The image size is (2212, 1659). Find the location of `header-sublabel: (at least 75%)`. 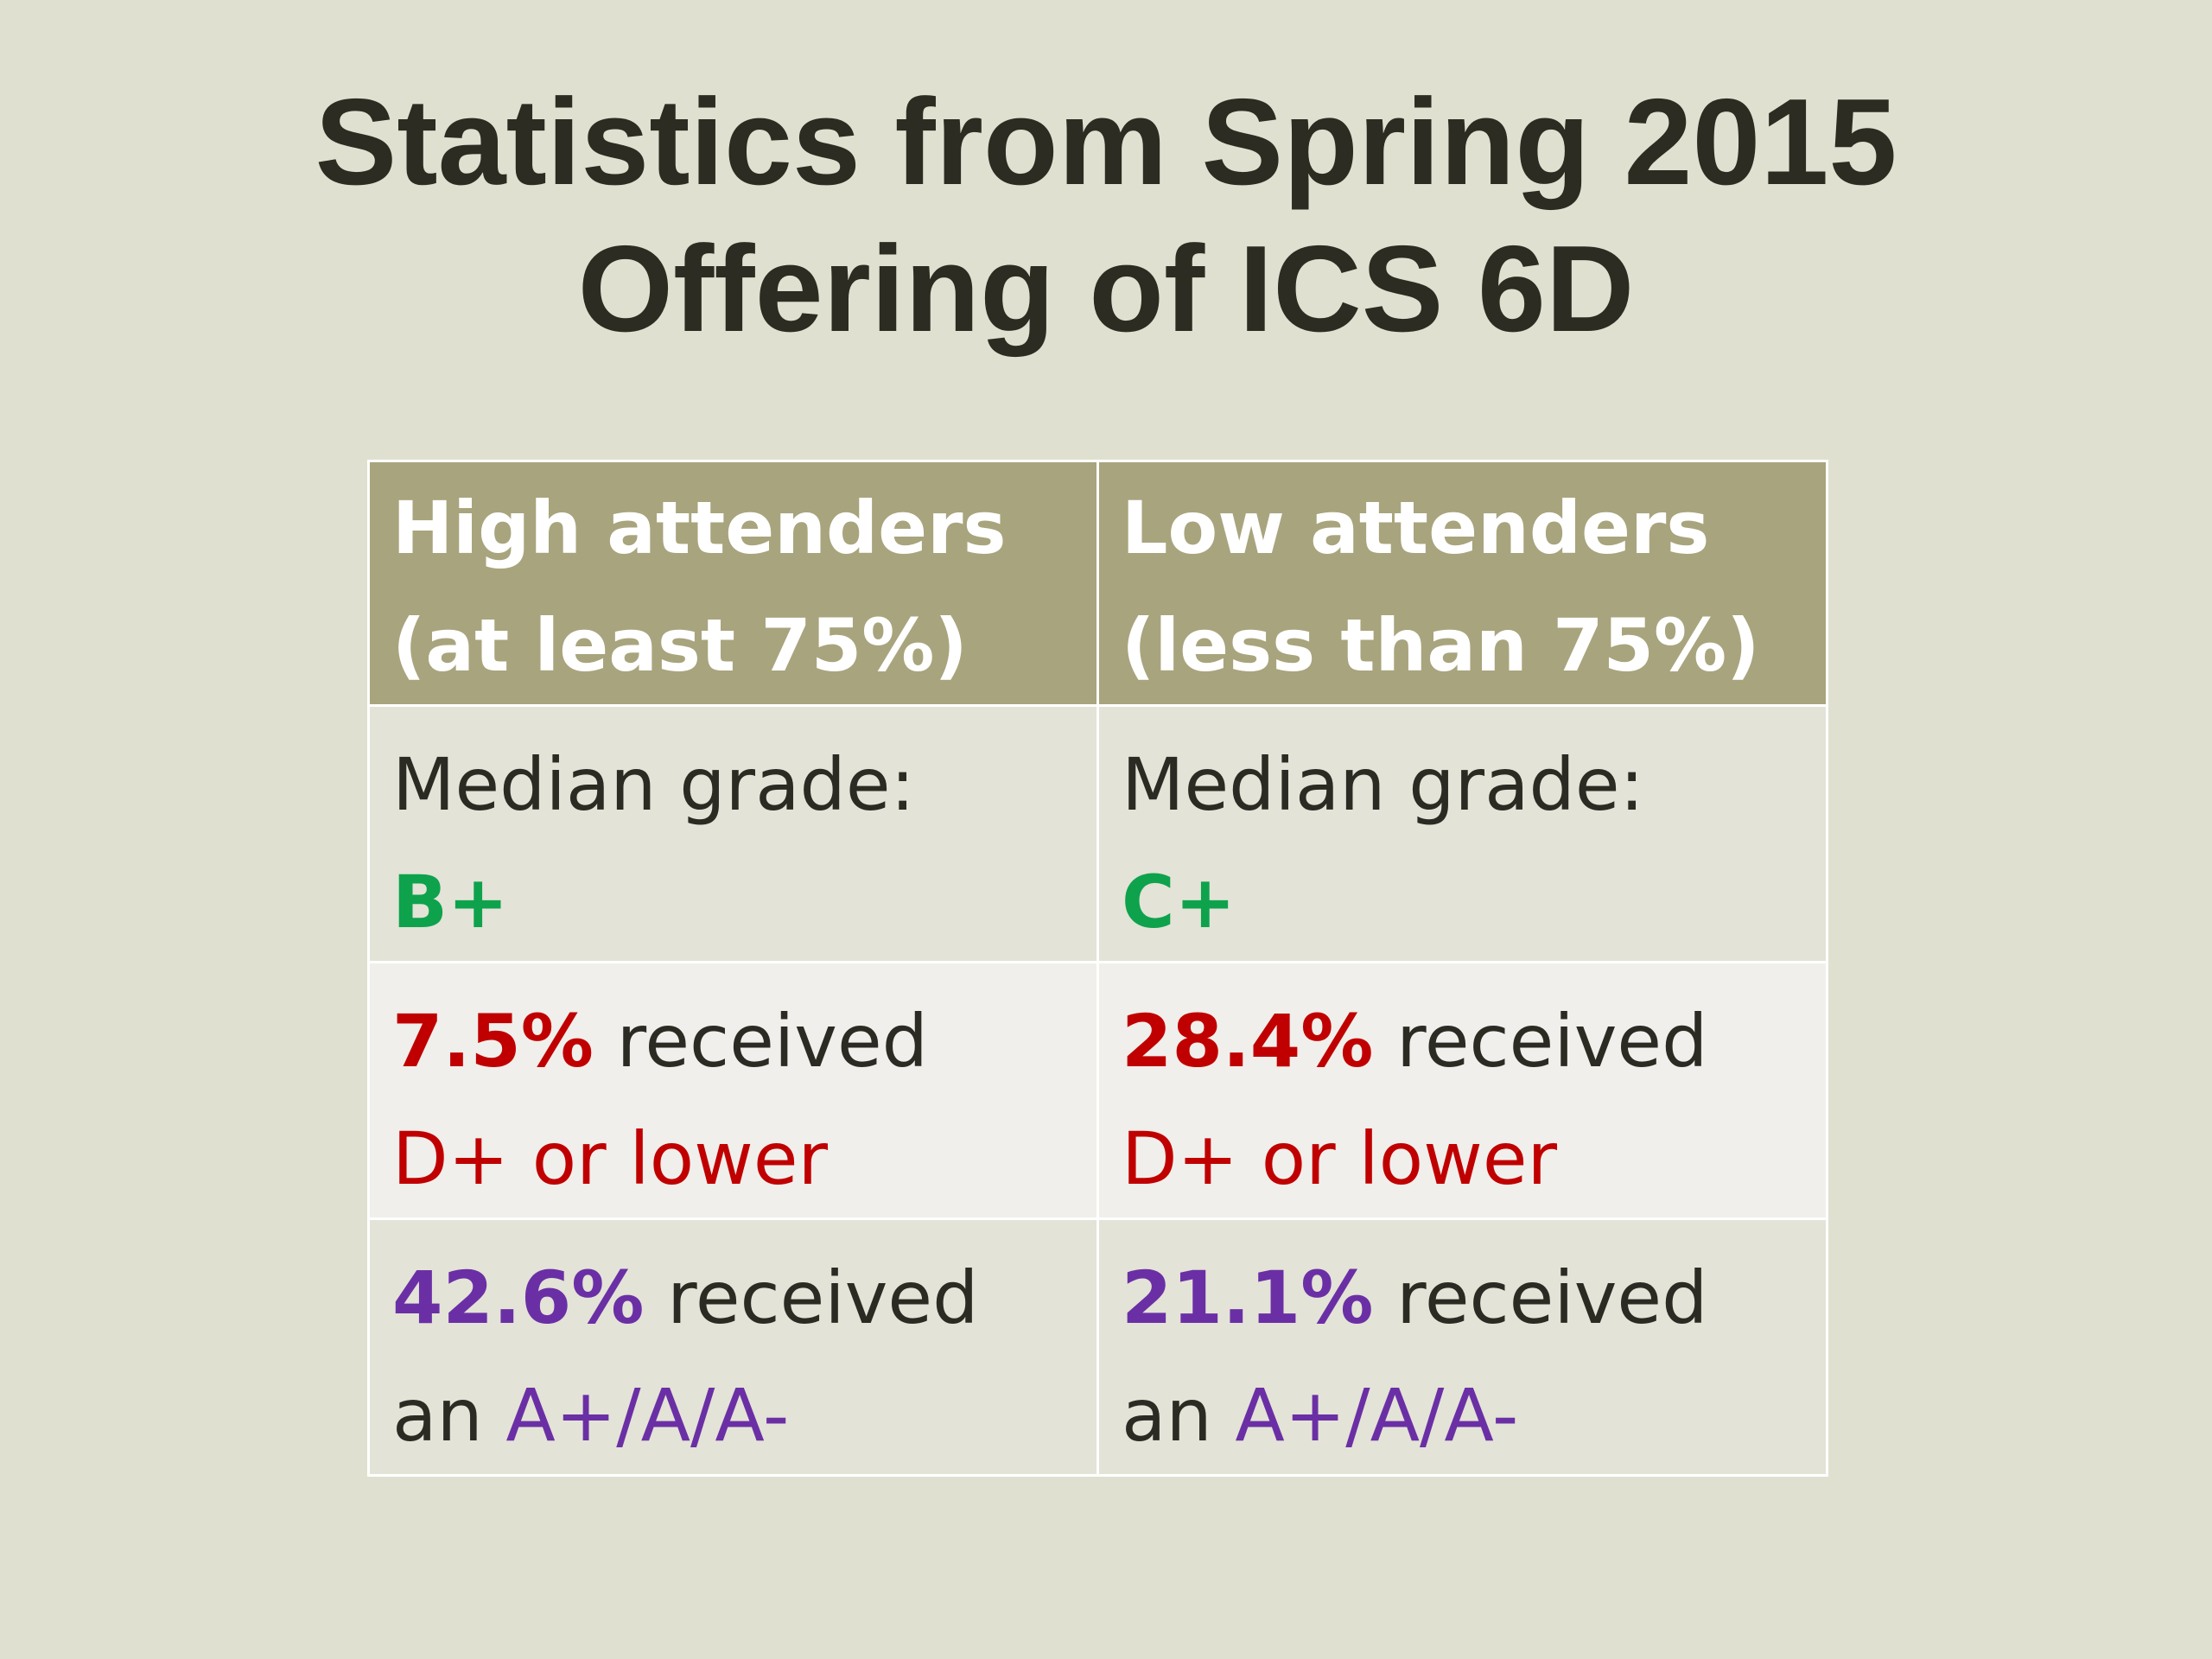

header-sublabel: (at least 75%) is located at coordinates (680, 645).